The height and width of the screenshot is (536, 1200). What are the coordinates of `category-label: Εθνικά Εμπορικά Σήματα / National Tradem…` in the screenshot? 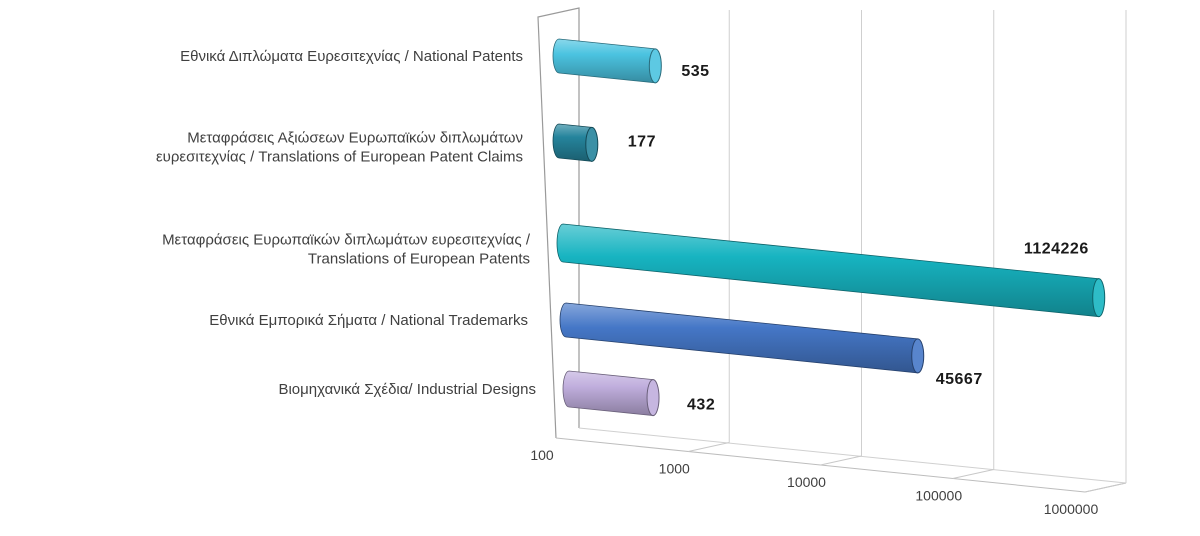 It's located at (368, 320).